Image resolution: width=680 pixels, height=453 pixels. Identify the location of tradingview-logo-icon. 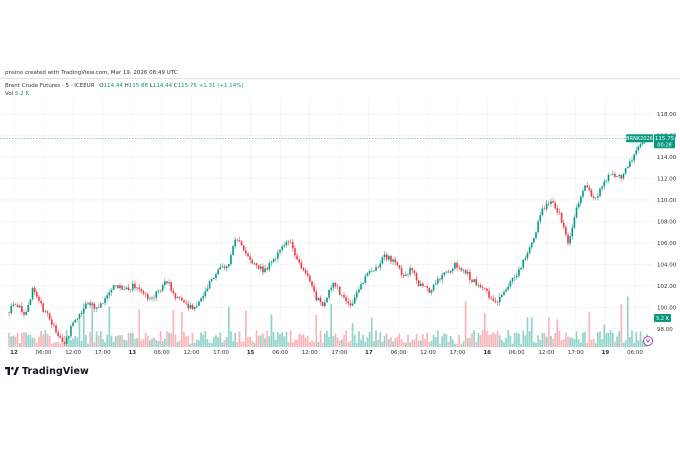
(12, 371).